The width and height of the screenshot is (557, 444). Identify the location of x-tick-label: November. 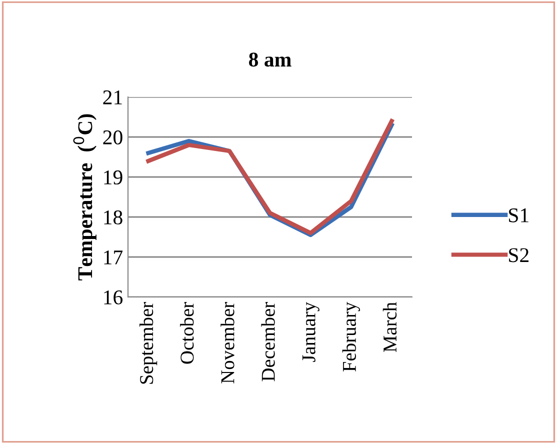
(227, 343).